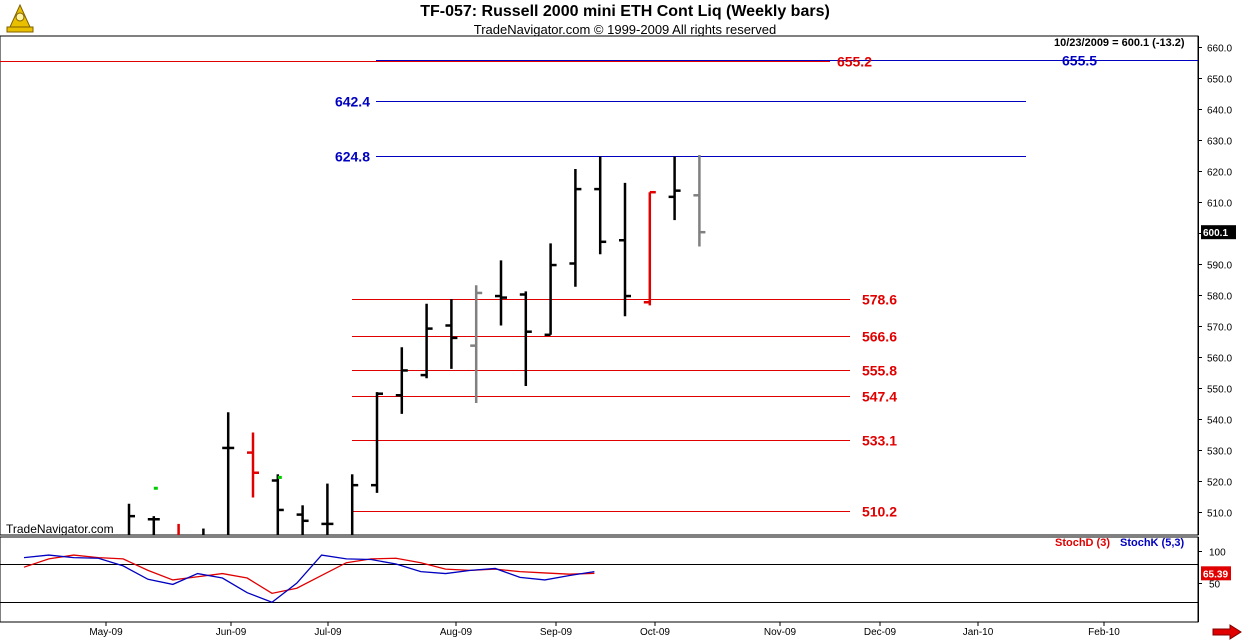 This screenshot has height=643, width=1250. I want to click on x-tick-label: Nov-09, so click(780, 632).